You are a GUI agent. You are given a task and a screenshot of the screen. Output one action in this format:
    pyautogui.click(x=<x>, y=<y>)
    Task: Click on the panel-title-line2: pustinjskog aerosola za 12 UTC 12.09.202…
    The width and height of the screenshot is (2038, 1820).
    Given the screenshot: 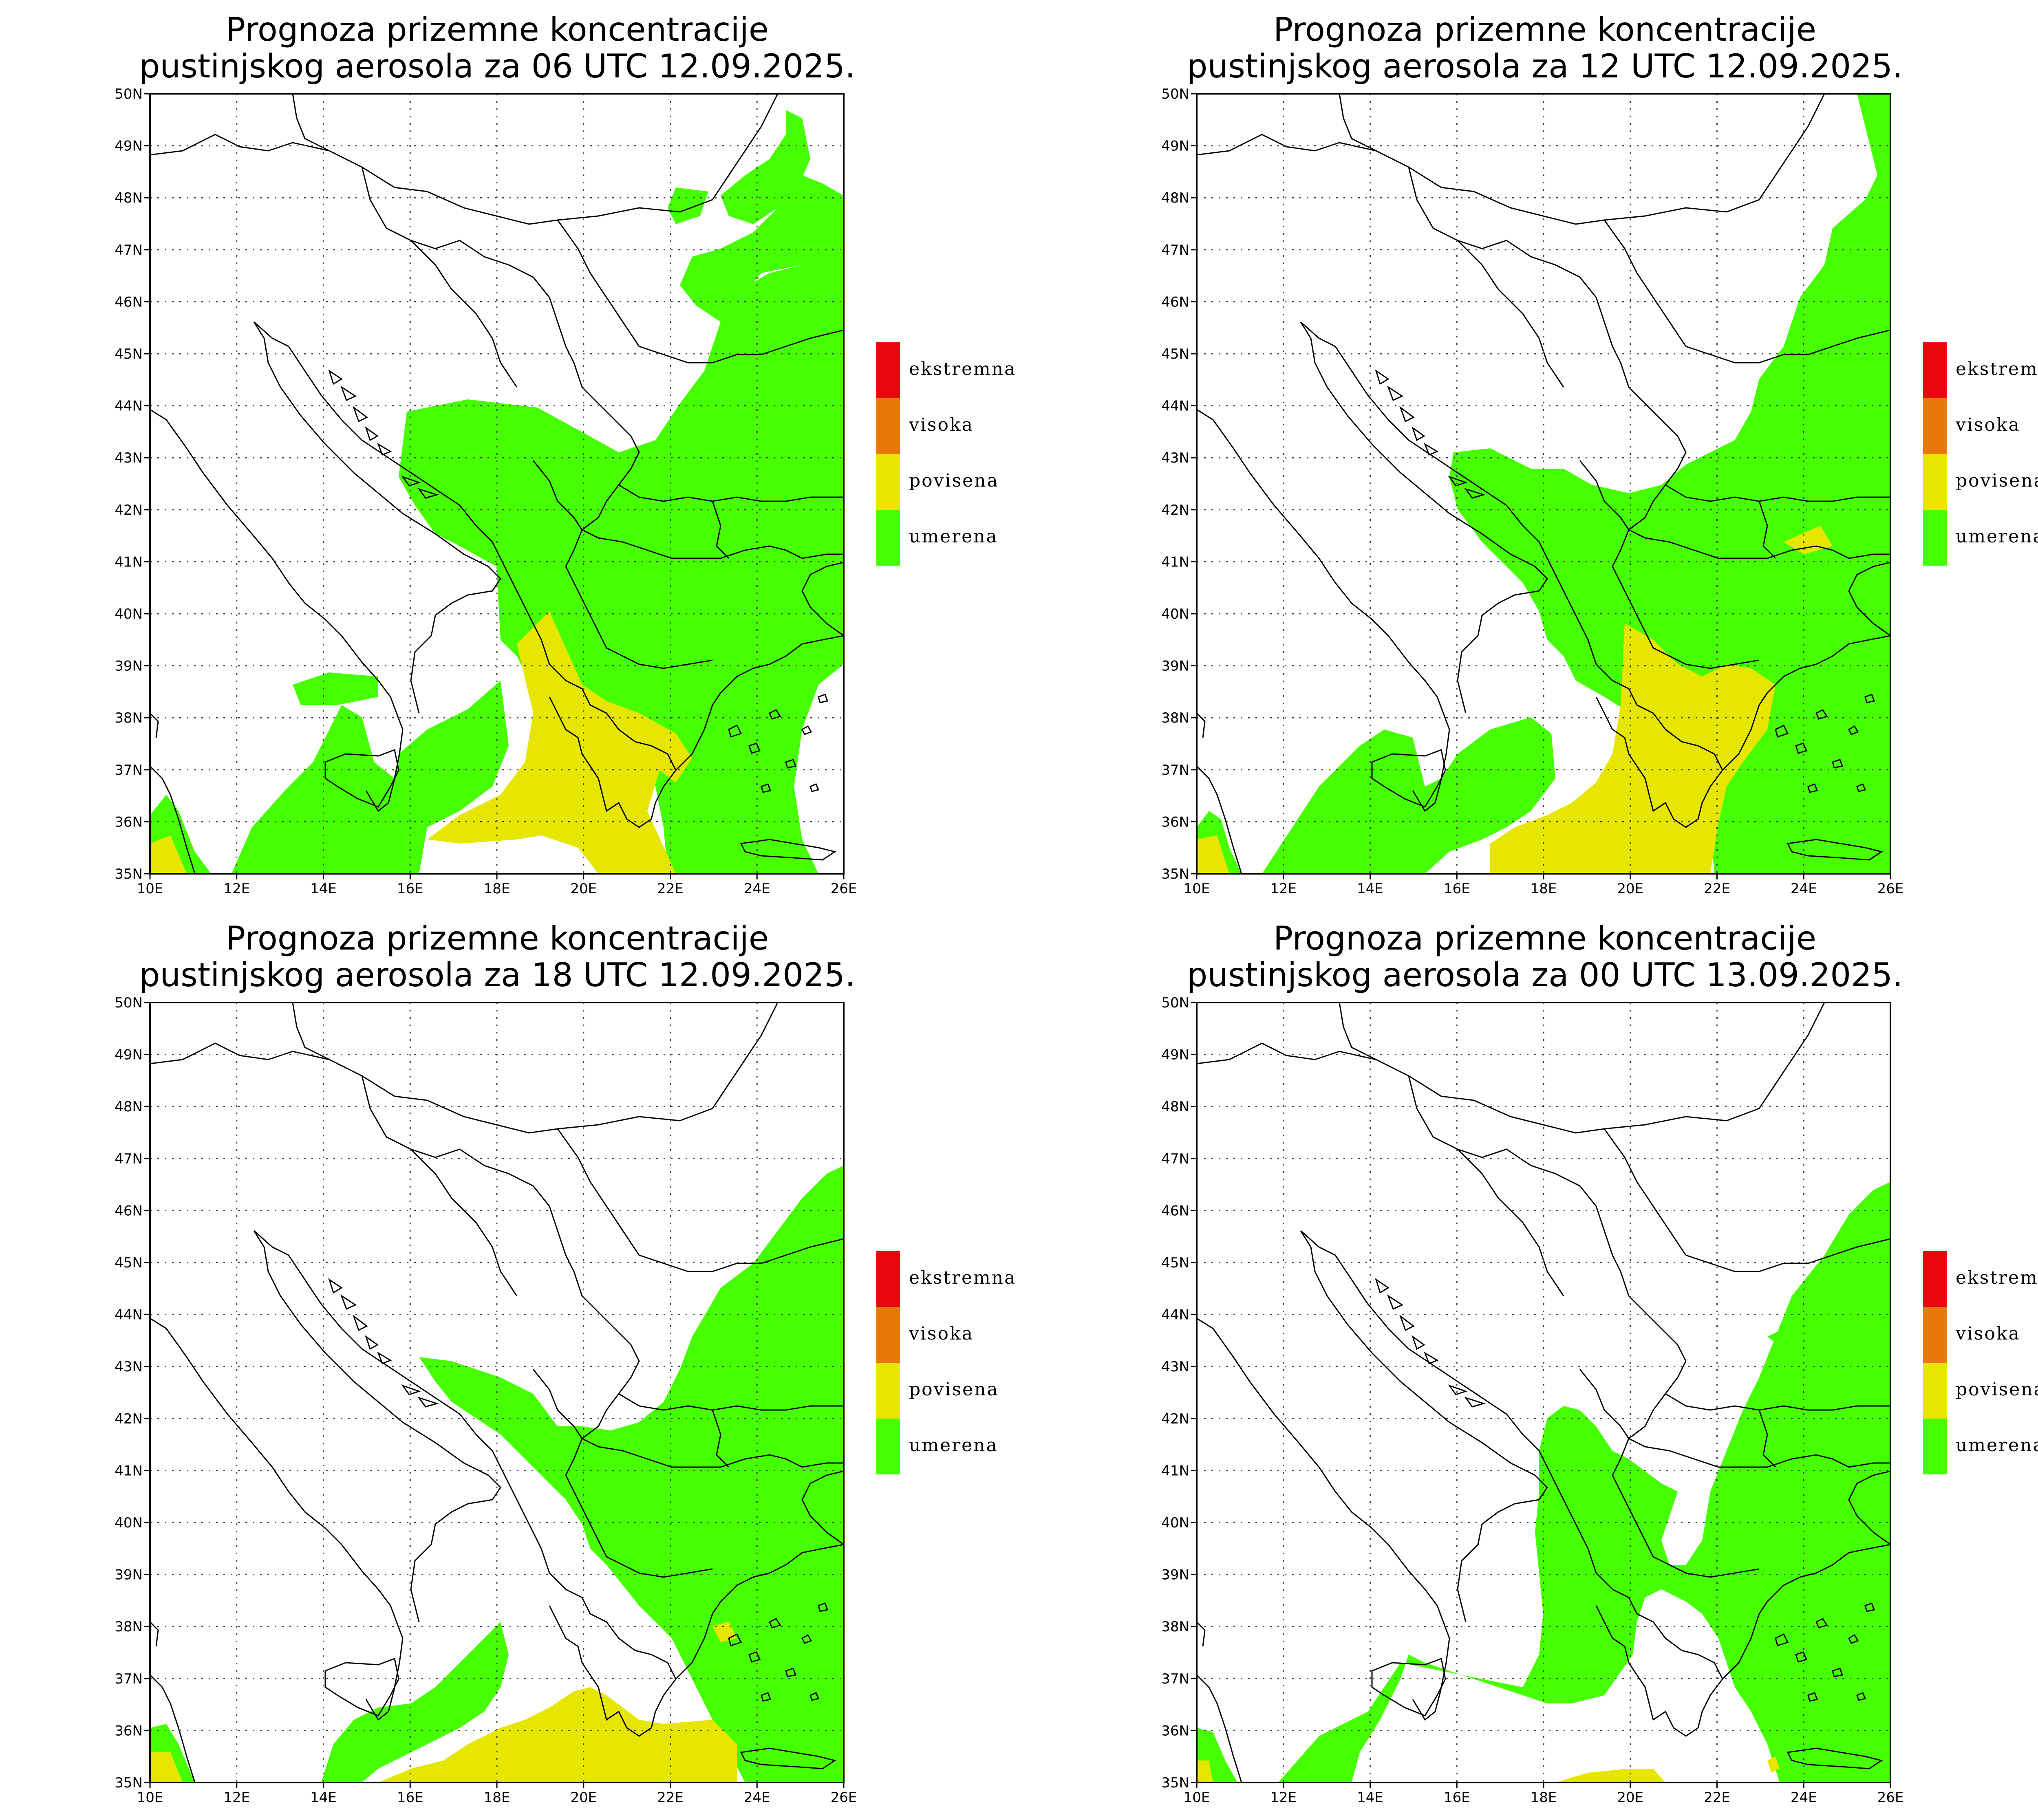 What is the action you would take?
    pyautogui.click(x=1545, y=66)
    